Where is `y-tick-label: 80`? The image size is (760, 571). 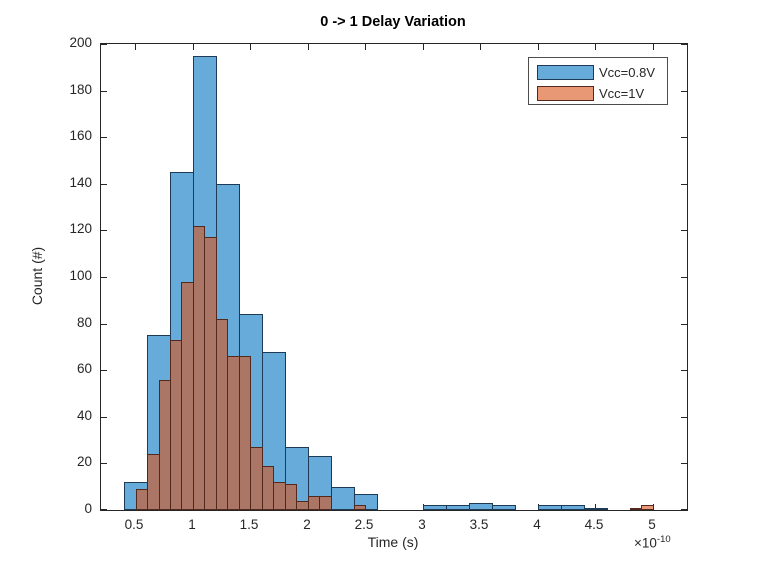
y-tick-label: 80 is located at coordinates (84, 322).